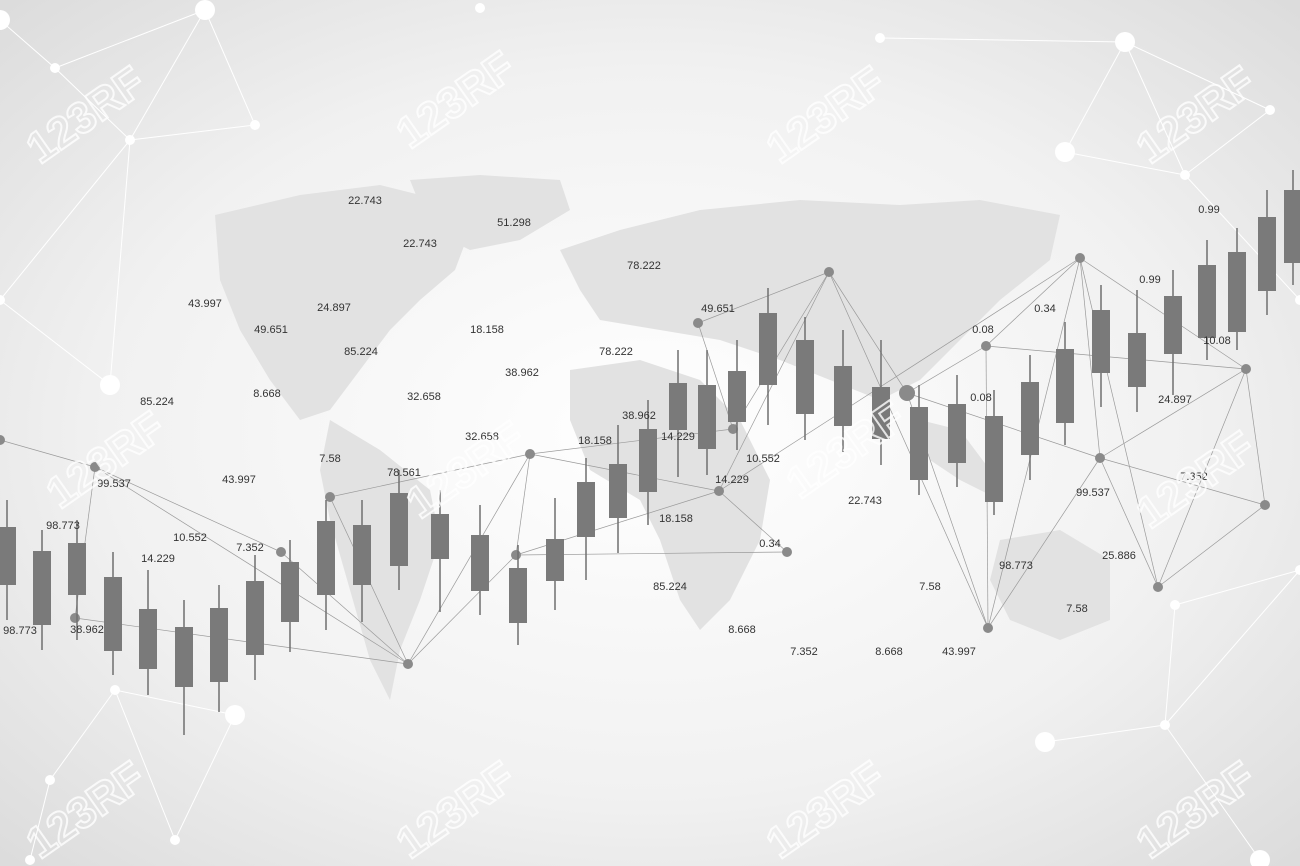 Image resolution: width=1300 pixels, height=866 pixels. I want to click on number-label: 99.537, so click(114, 484).